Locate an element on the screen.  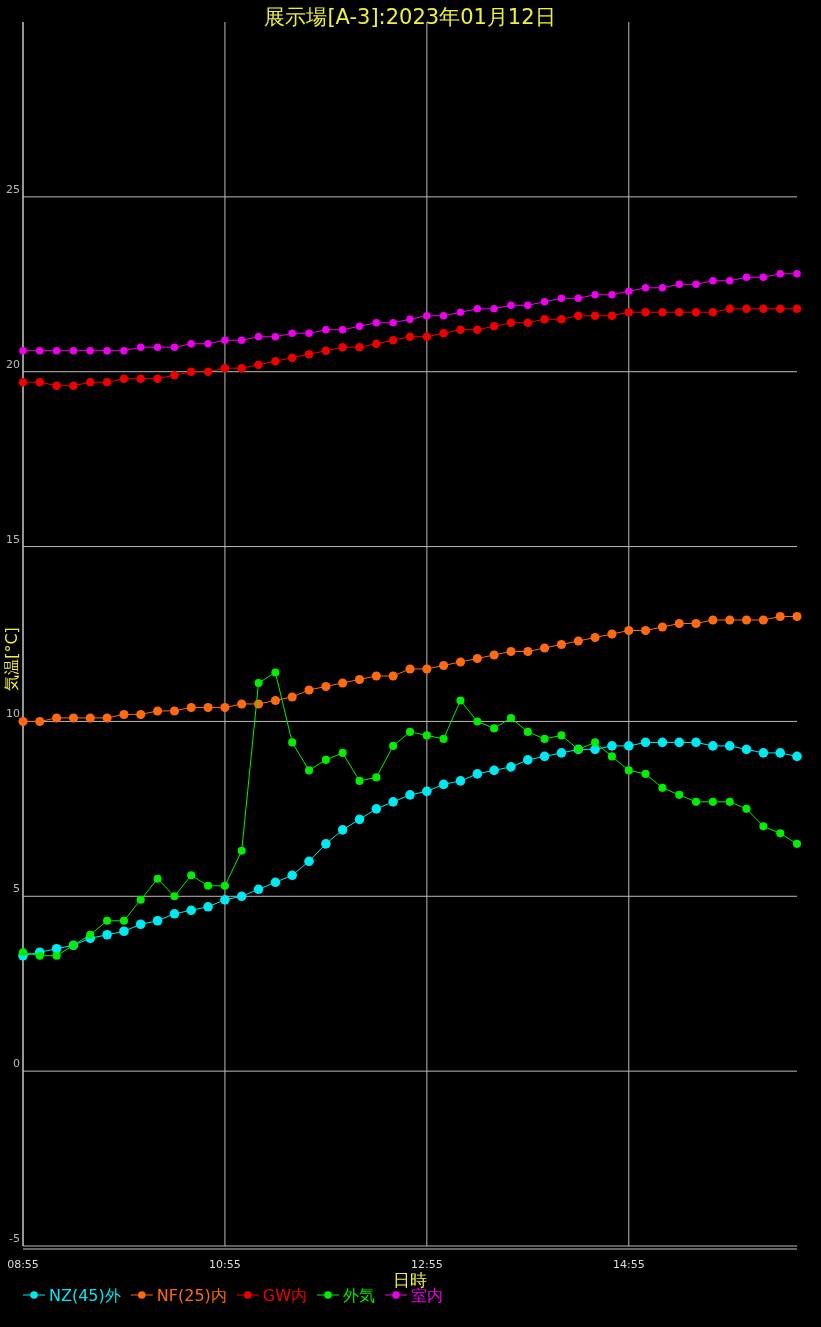
y-tick-label: 5 is located at coordinates (16, 889).